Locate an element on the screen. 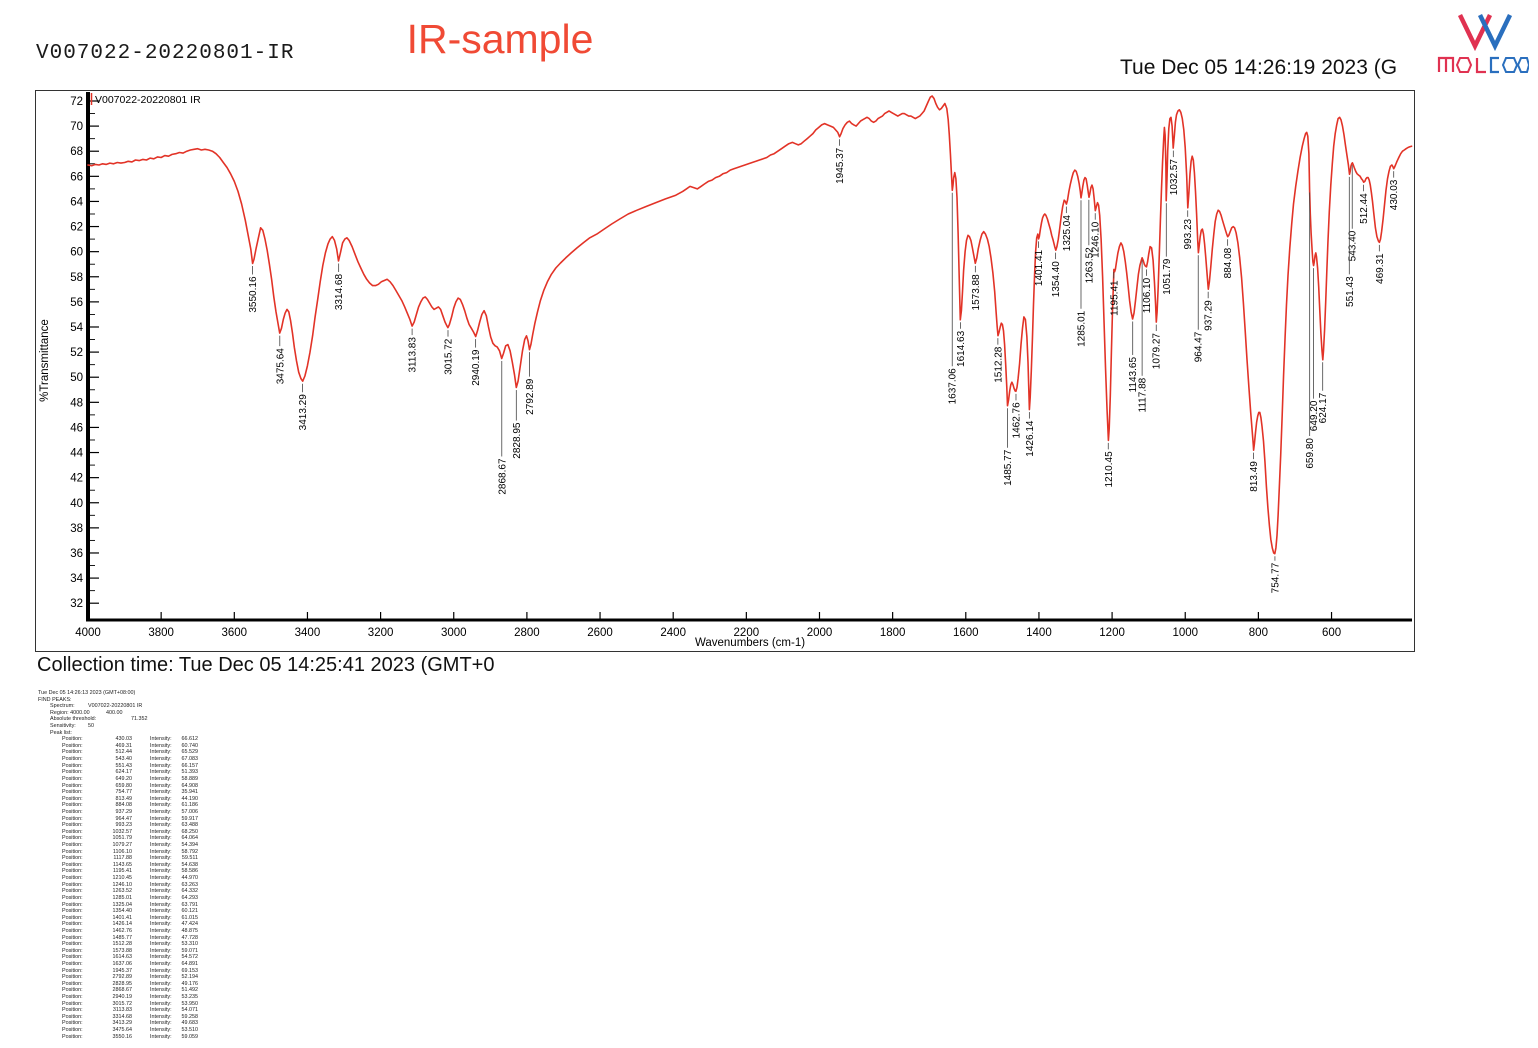  peak-value: 64.332 is located at coordinates (190, 891).